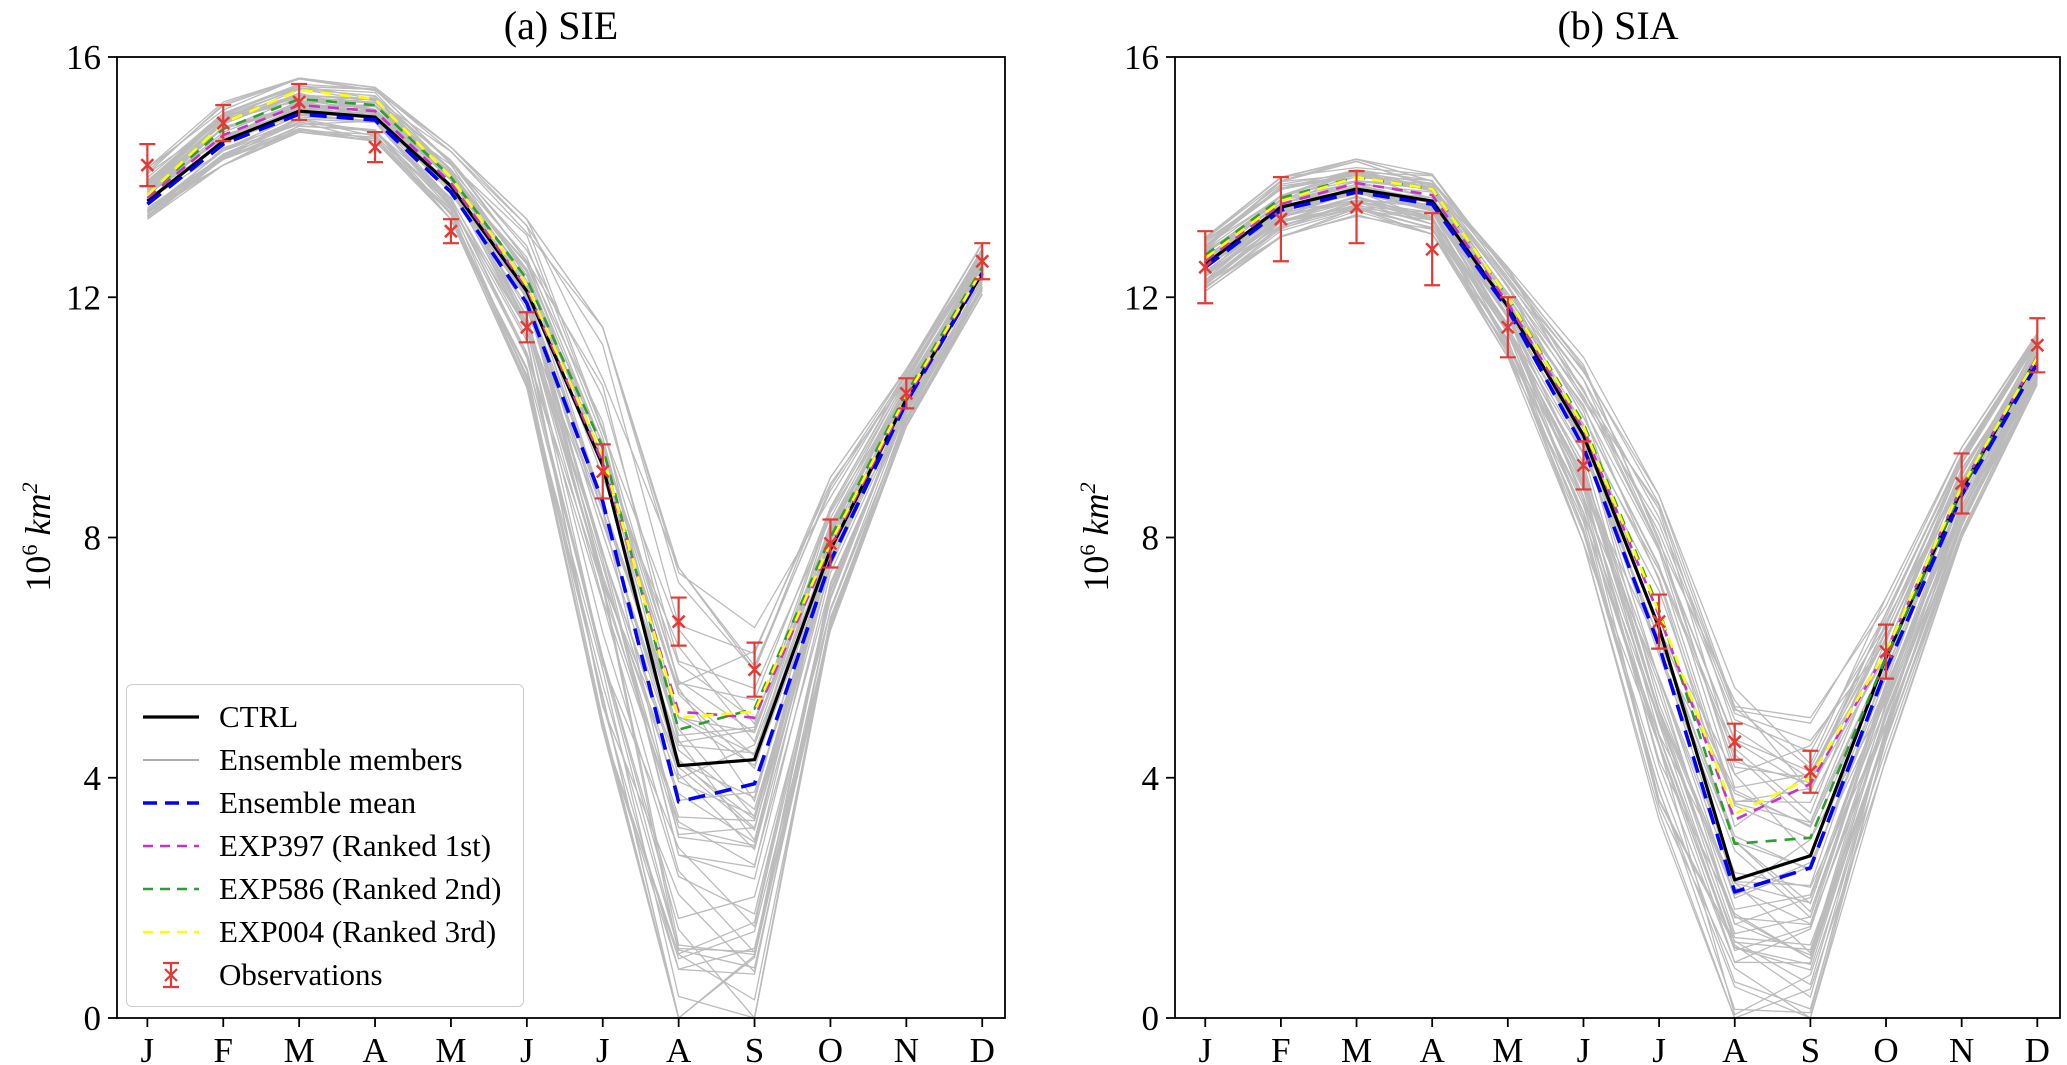 The height and width of the screenshot is (1065, 2067). I want to click on legend-label: Ensemble members, so click(341, 759).